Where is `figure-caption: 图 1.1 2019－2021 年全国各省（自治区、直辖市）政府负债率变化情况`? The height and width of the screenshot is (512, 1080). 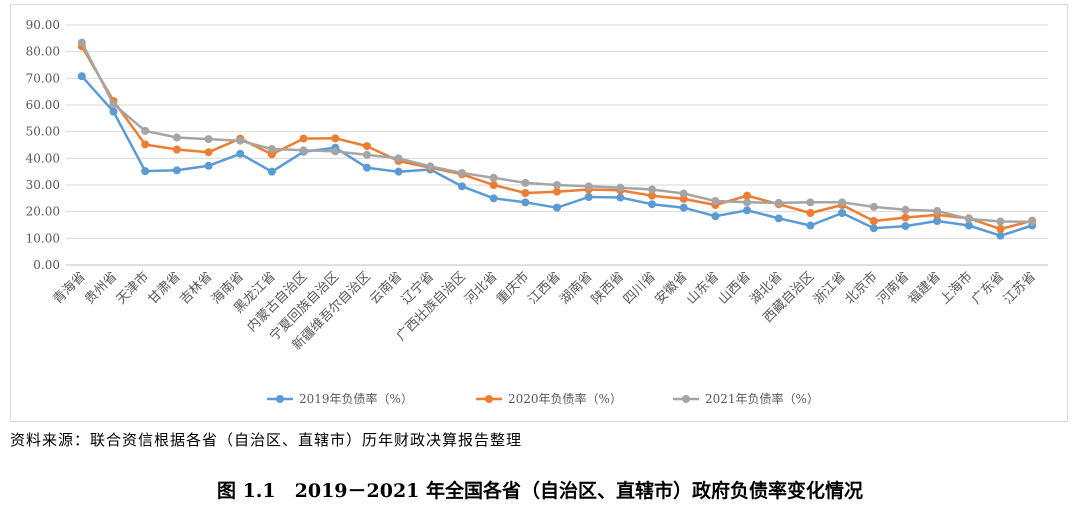
figure-caption: 图 1.1 2019－2021 年全国各省（自治区、直辖市）政府负债率变化情况 is located at coordinates (540, 491).